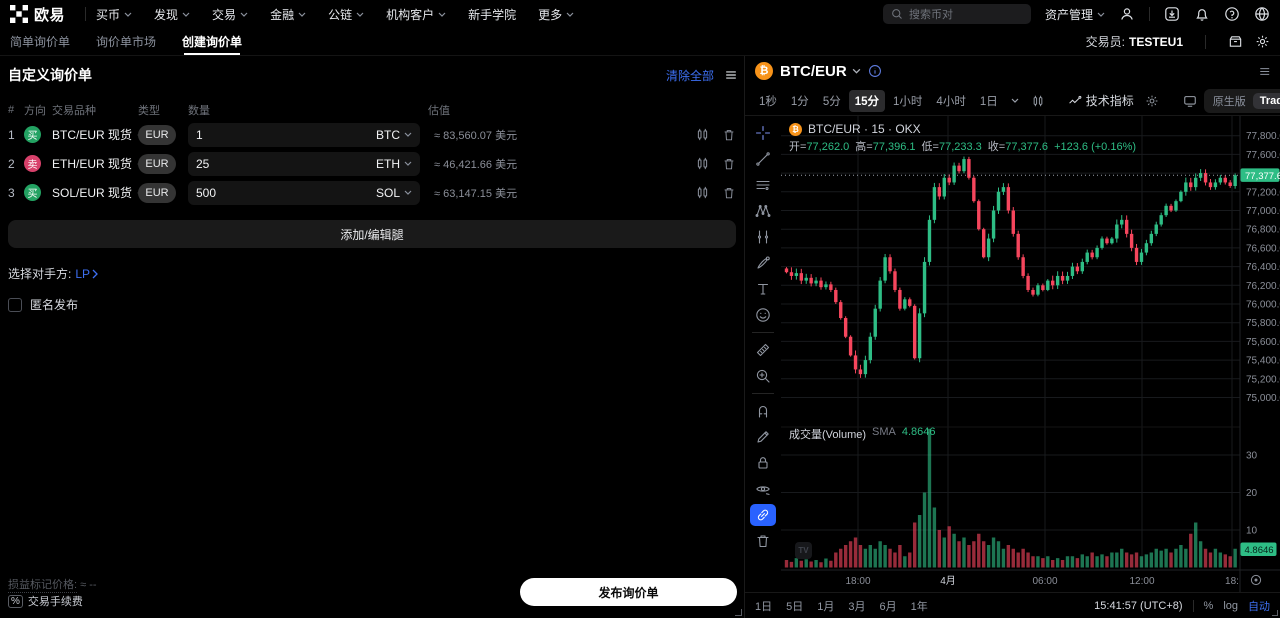  Describe the element at coordinates (95, 193) in the screenshot. I see `instrument-selector: SOL/EUR 现货` at that location.